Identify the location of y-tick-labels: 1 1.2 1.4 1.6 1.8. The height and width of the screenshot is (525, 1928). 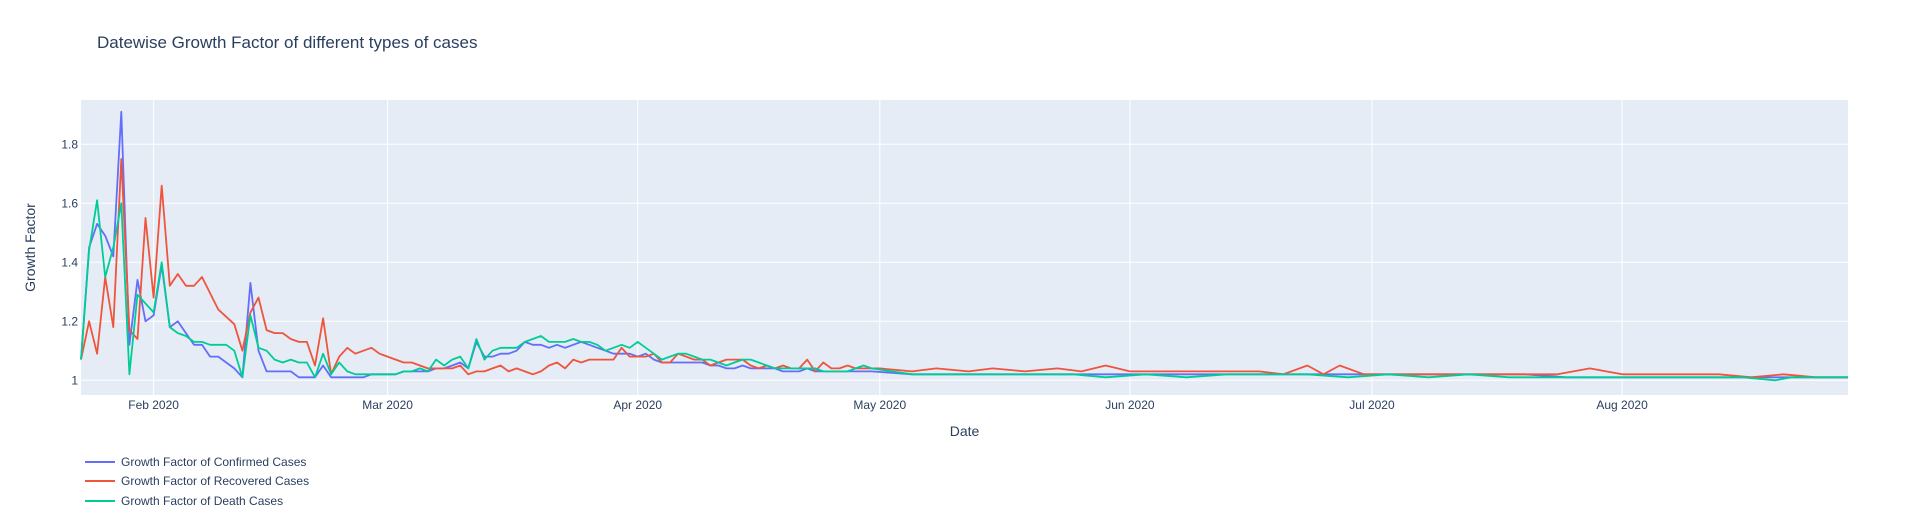
(69, 262).